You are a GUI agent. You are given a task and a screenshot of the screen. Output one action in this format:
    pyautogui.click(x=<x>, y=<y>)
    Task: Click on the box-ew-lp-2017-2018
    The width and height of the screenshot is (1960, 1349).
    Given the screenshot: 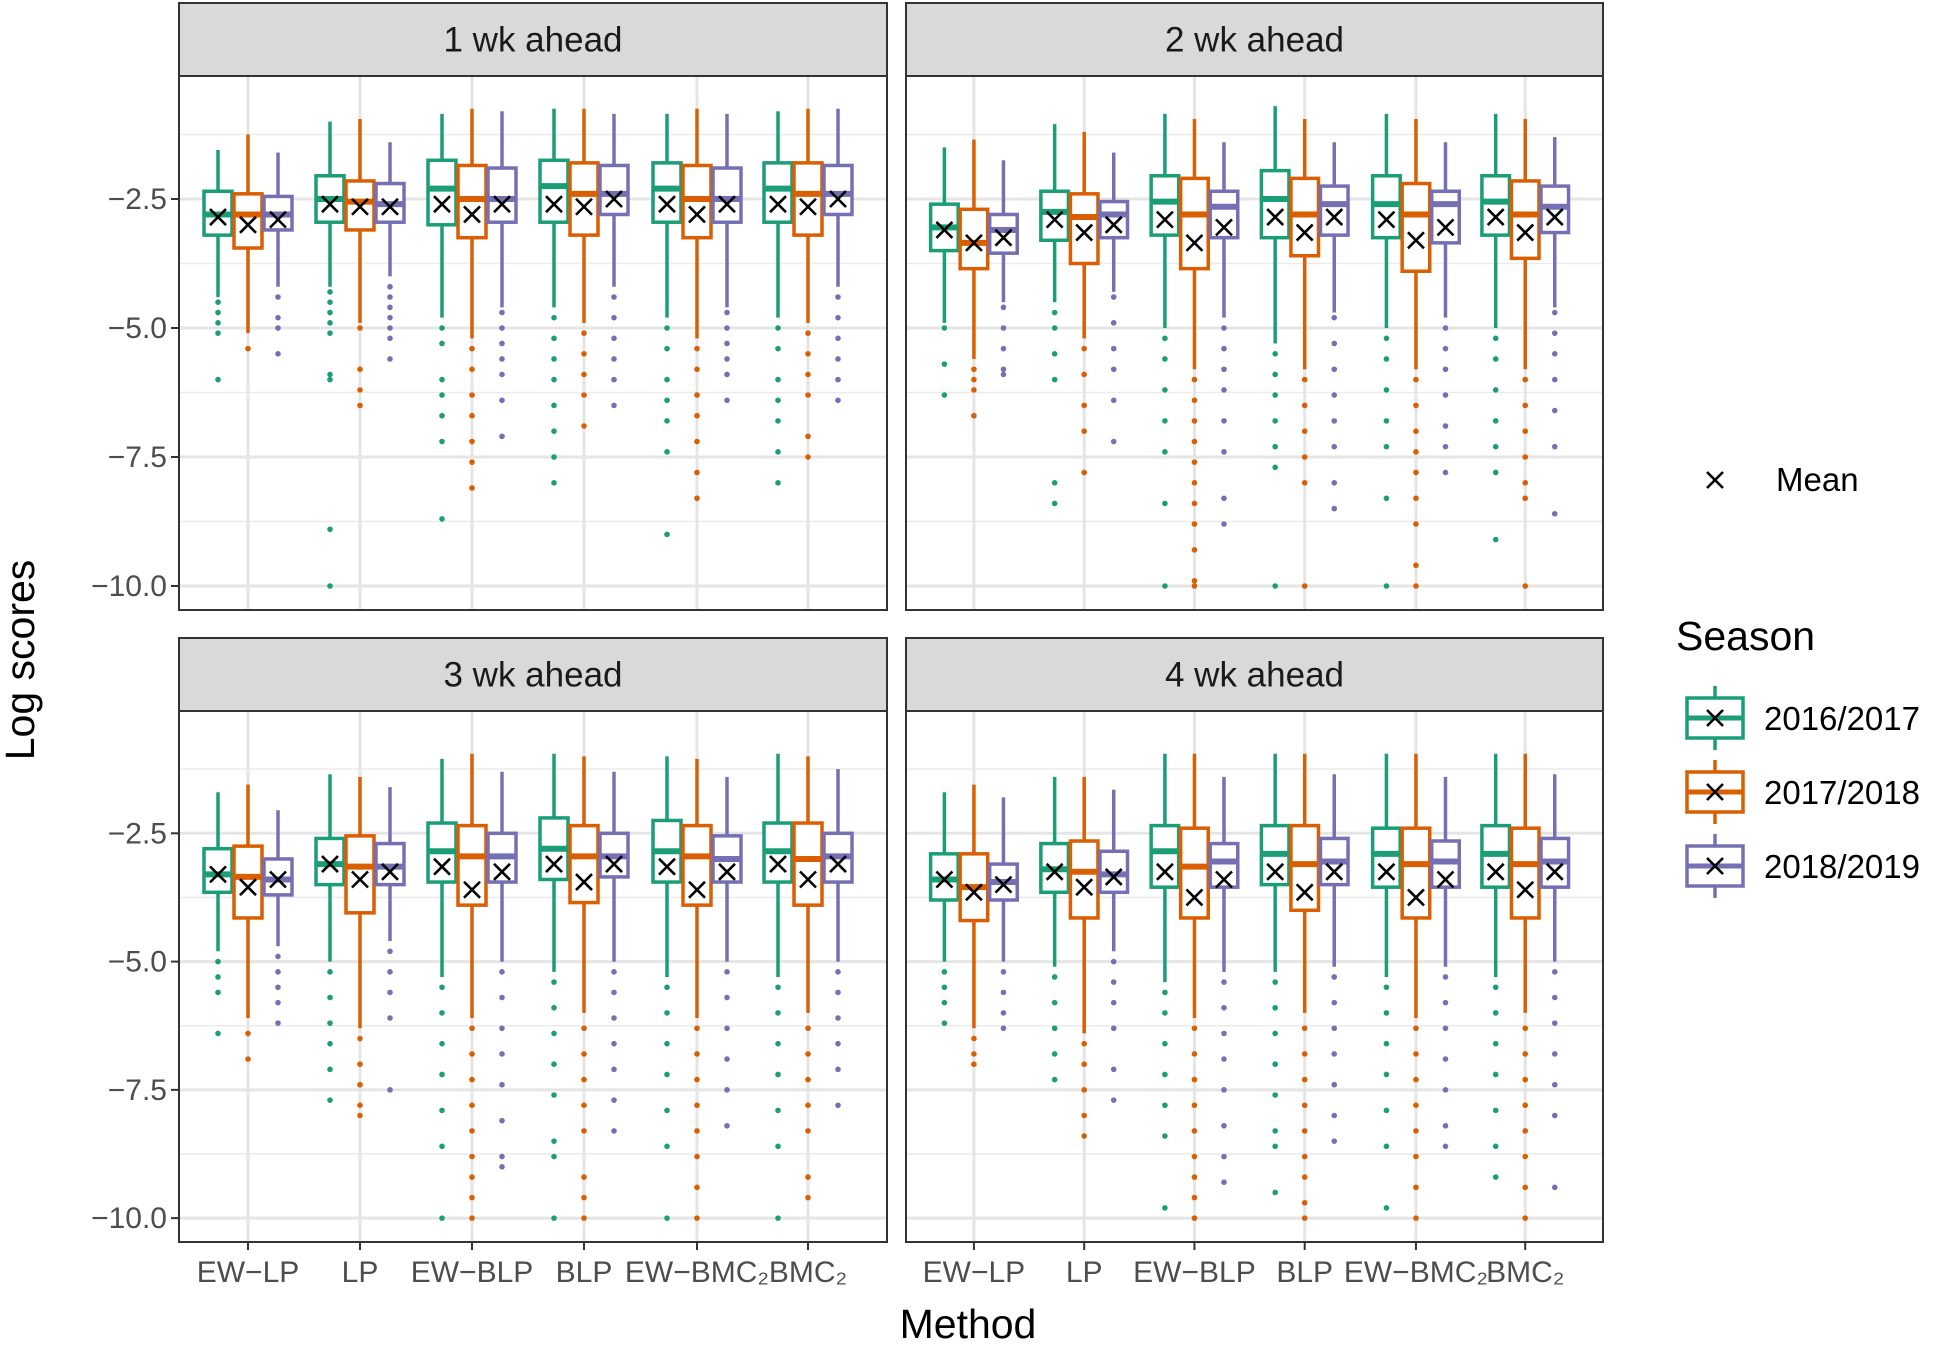 What is the action you would take?
    pyautogui.click(x=248, y=243)
    